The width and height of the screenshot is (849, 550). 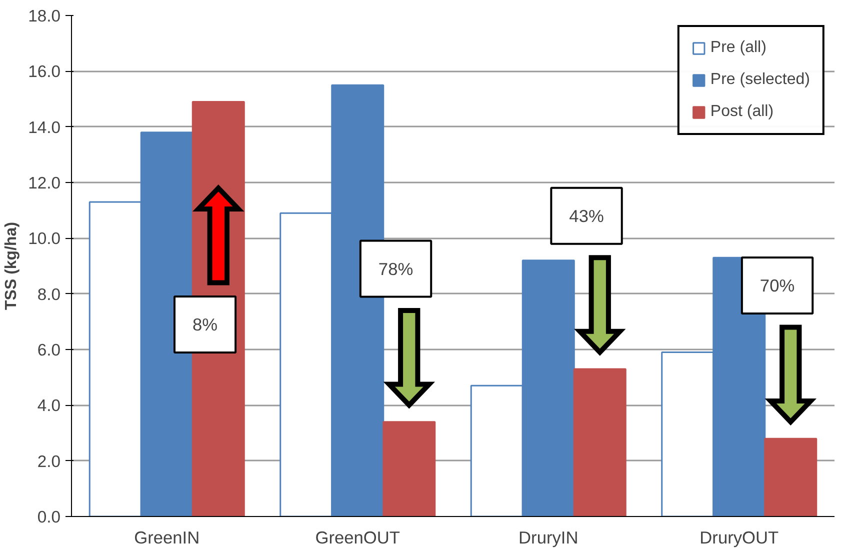 What do you see at coordinates (44, 183) in the screenshot?
I see `y-tick-label: 12.0` at bounding box center [44, 183].